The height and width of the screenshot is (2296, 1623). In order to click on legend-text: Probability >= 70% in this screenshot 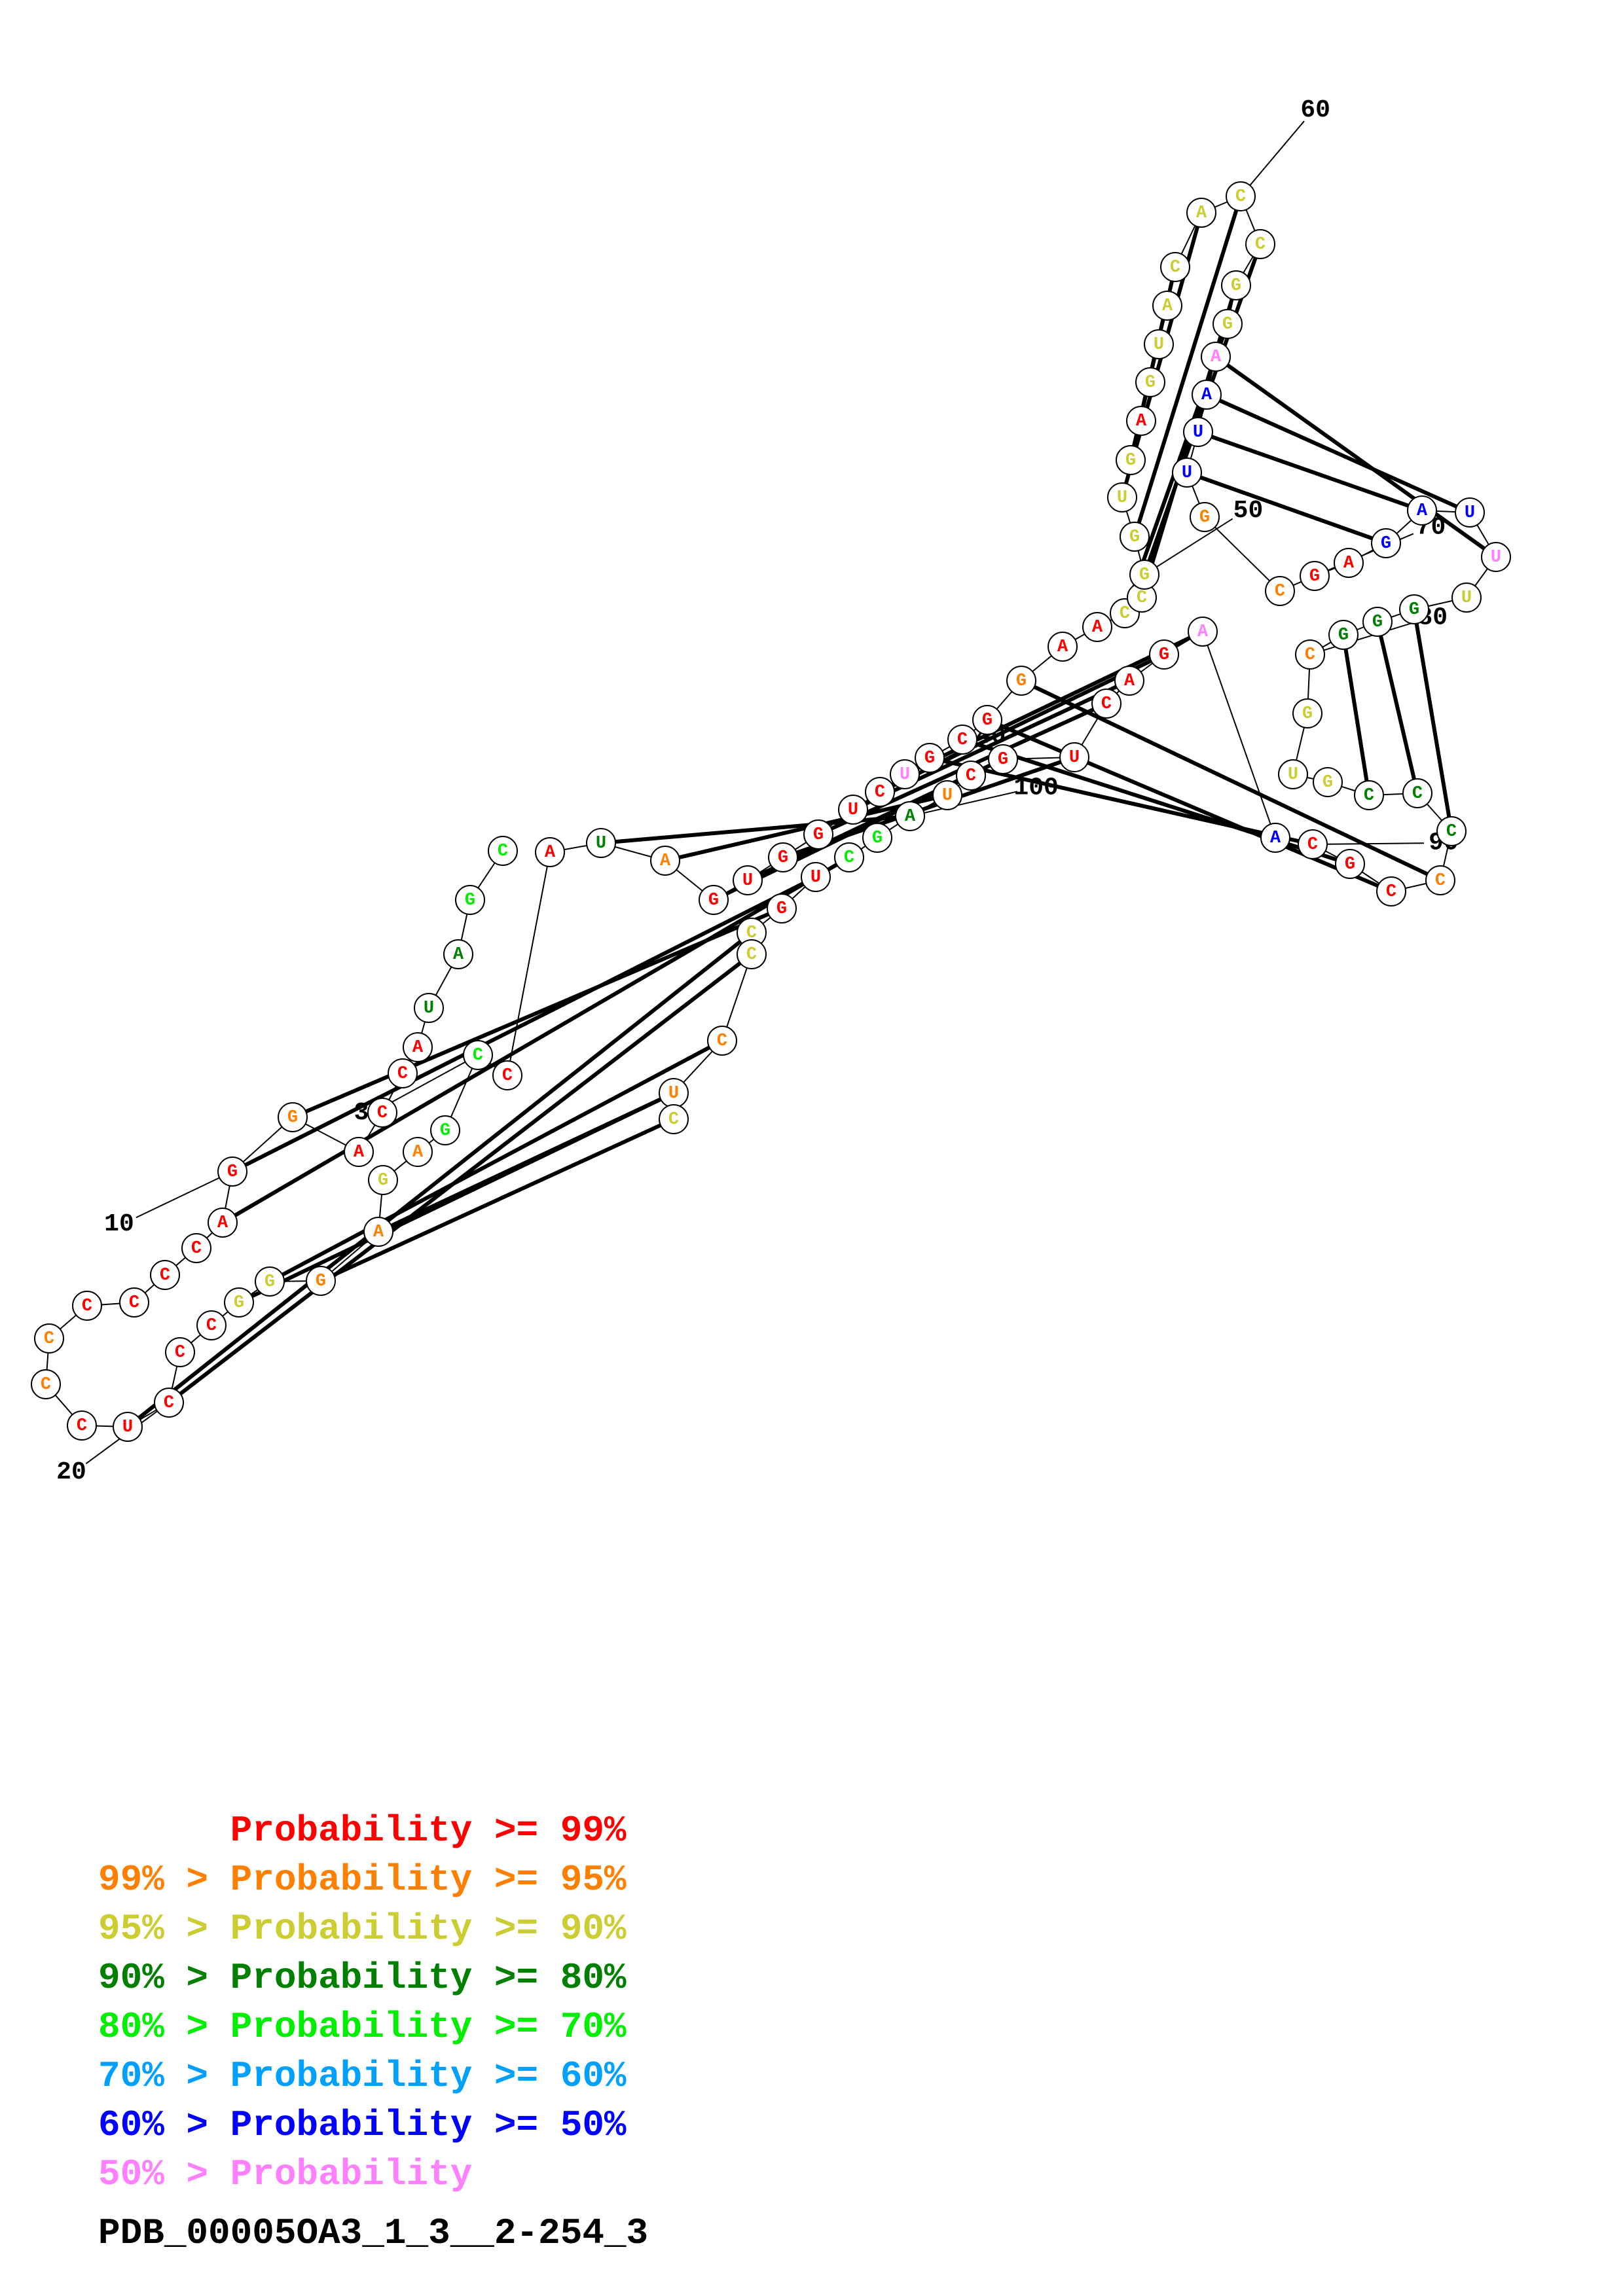, I will do `click(428, 2027)`.